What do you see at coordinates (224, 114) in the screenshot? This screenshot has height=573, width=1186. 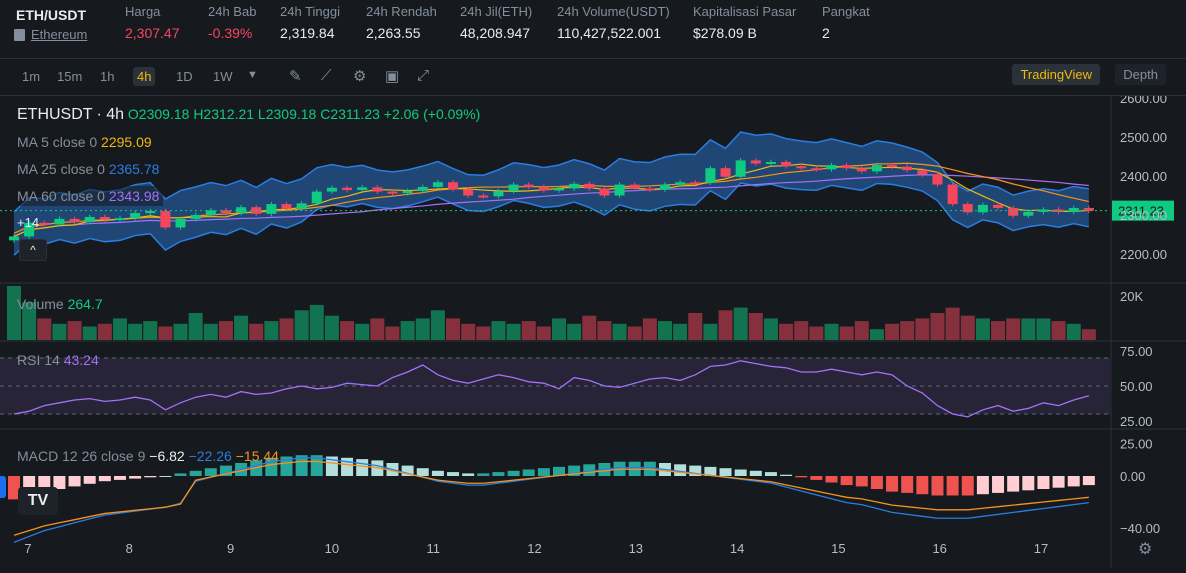 I see `legend-high: H2312.21` at bounding box center [224, 114].